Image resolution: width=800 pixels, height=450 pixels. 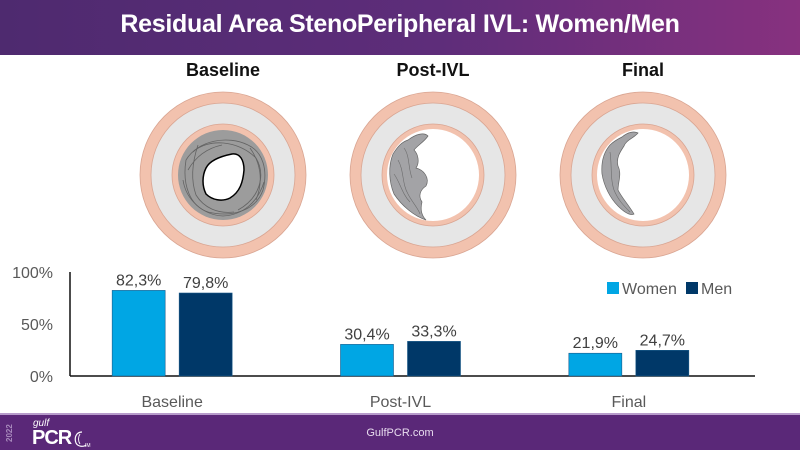 What do you see at coordinates (366, 334) in the screenshot?
I see `data-label: 30,4%` at bounding box center [366, 334].